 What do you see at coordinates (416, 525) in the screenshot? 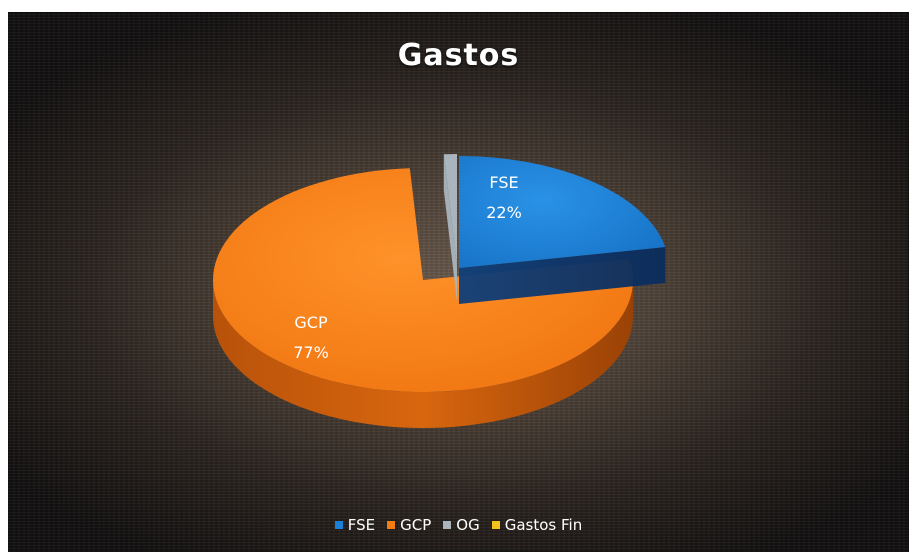
I see `legend-label-gcp: GCP` at bounding box center [416, 525].